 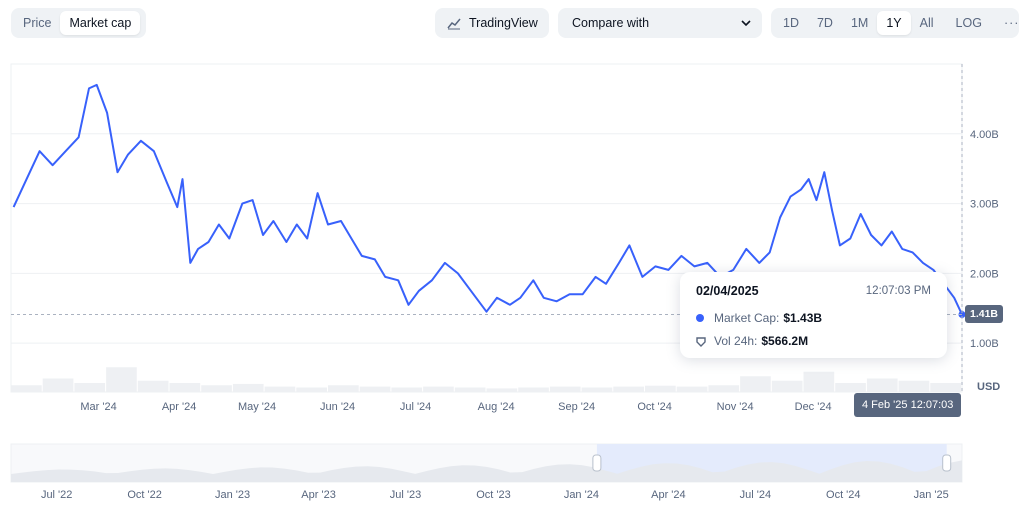 I want to click on tooltip-date: 02/04/2025, so click(x=727, y=291).